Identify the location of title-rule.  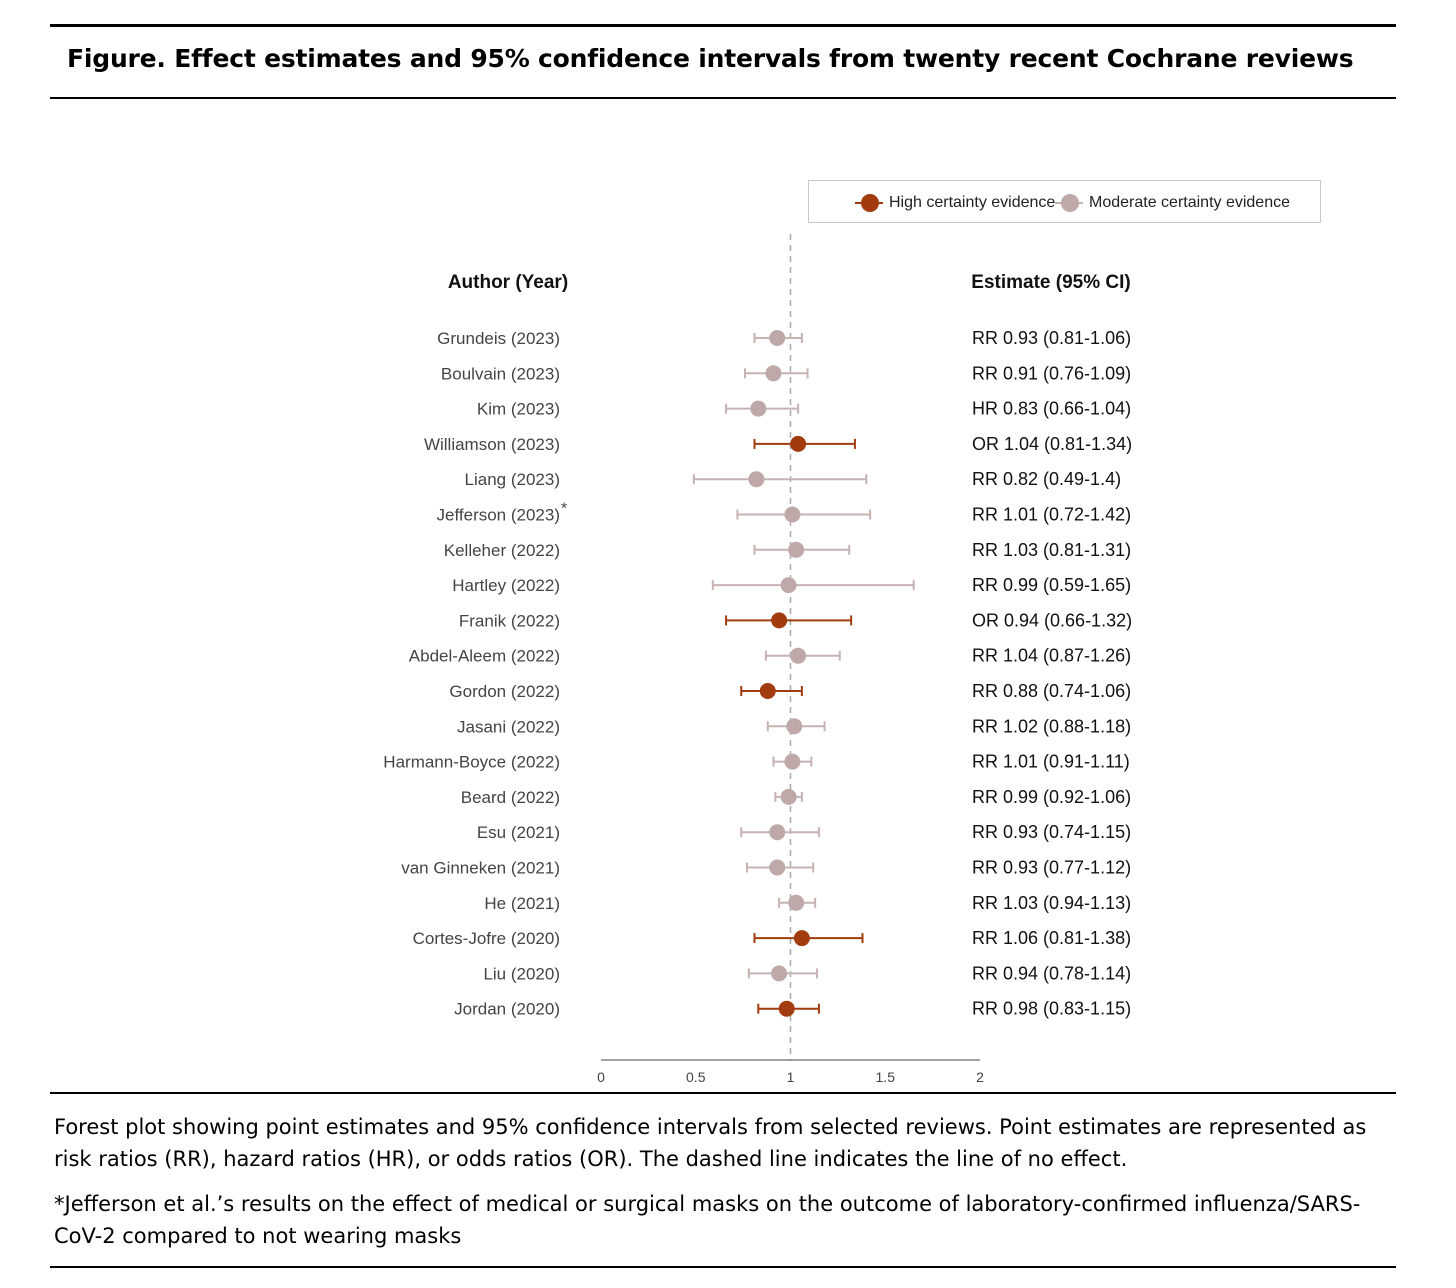
(723, 98).